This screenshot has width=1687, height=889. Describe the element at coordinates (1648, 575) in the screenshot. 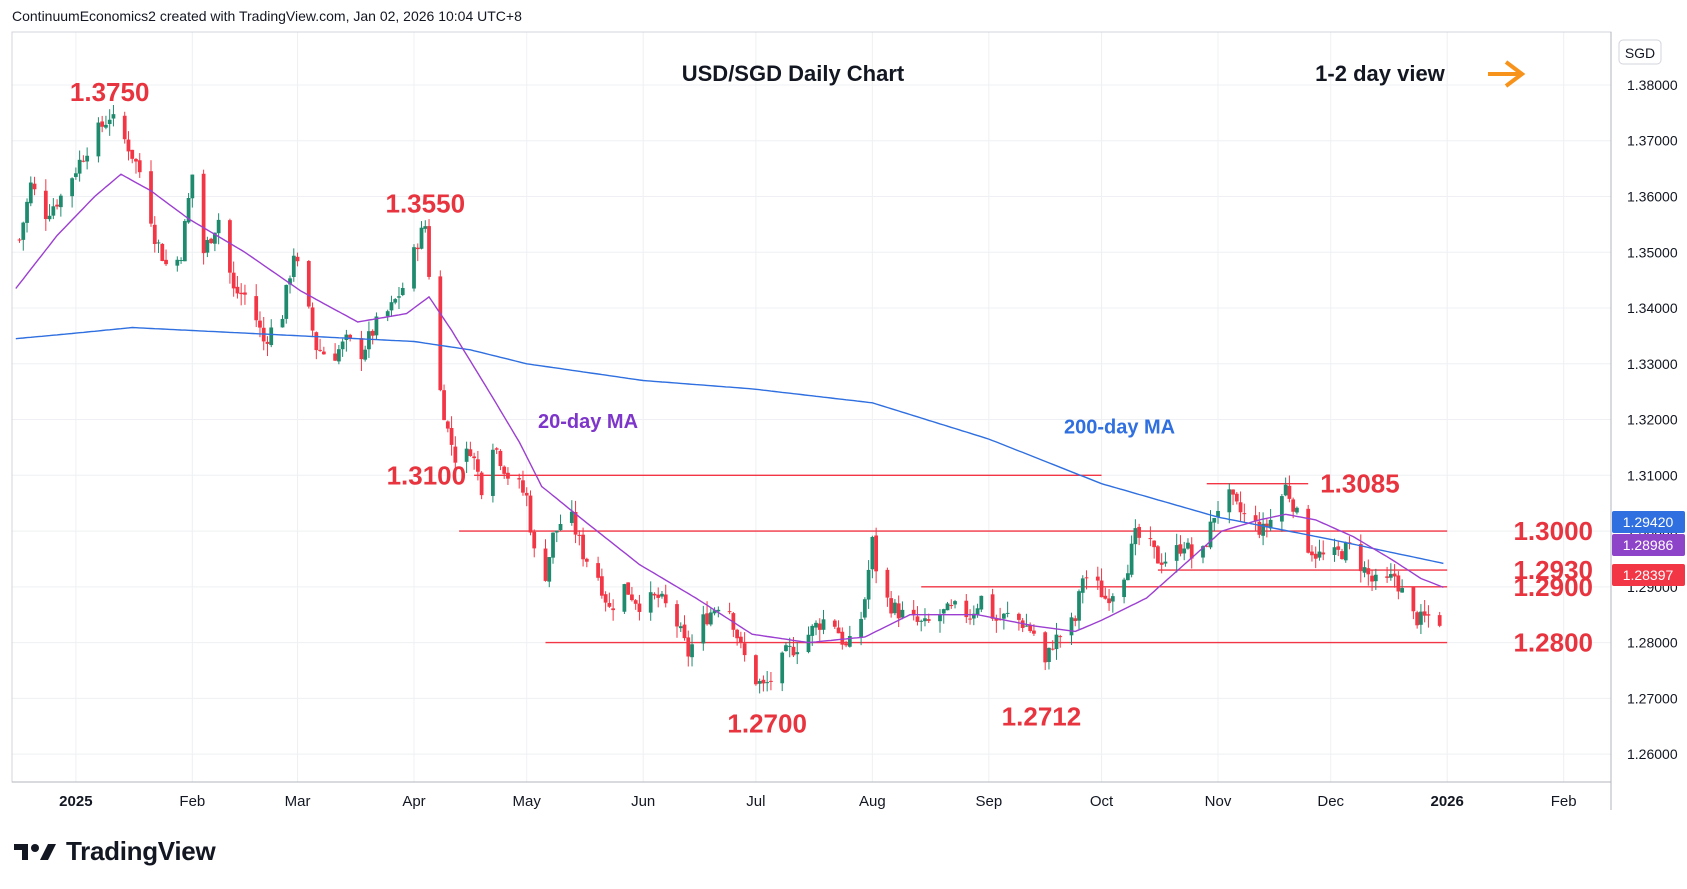

I see `price-tag` at that location.